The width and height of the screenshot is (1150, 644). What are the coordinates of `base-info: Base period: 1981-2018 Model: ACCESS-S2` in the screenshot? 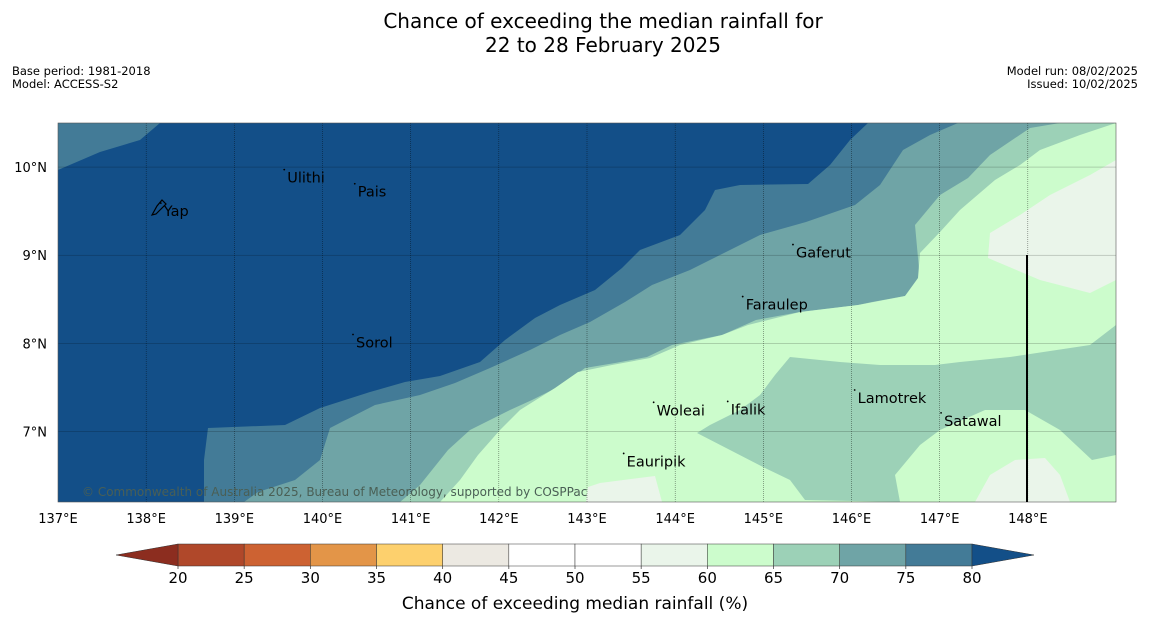 It's located at (81, 78).